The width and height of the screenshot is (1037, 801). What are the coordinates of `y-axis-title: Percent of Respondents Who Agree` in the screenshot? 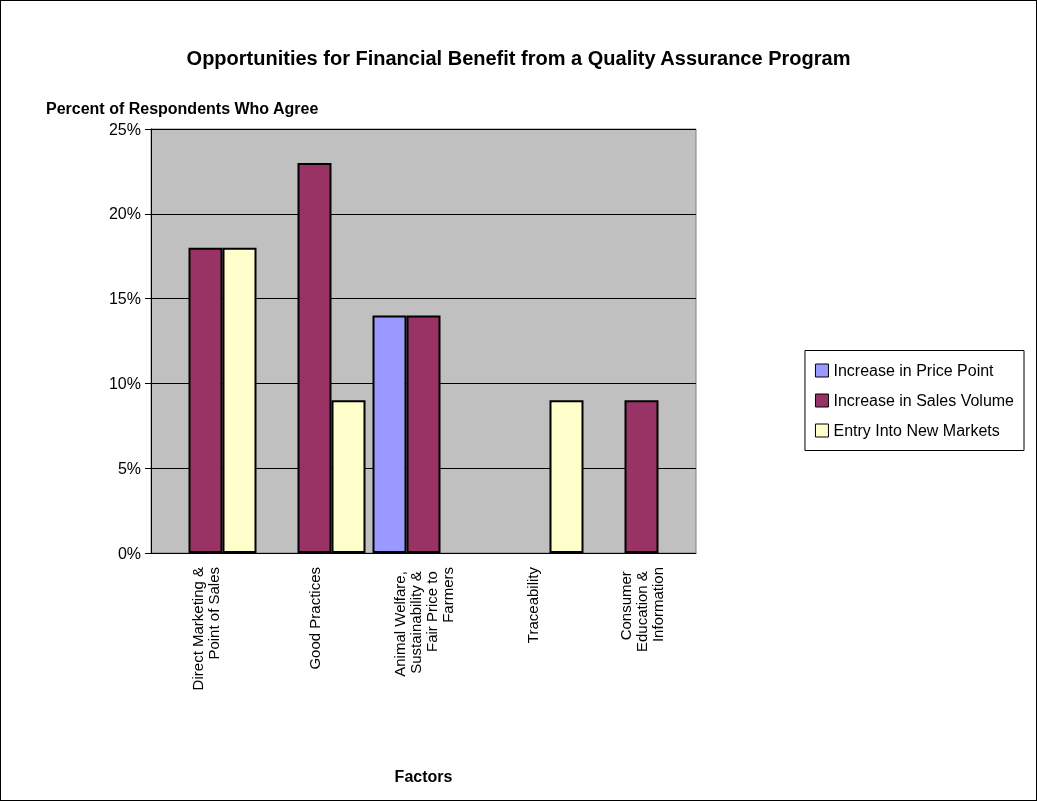 It's located at (182, 108).